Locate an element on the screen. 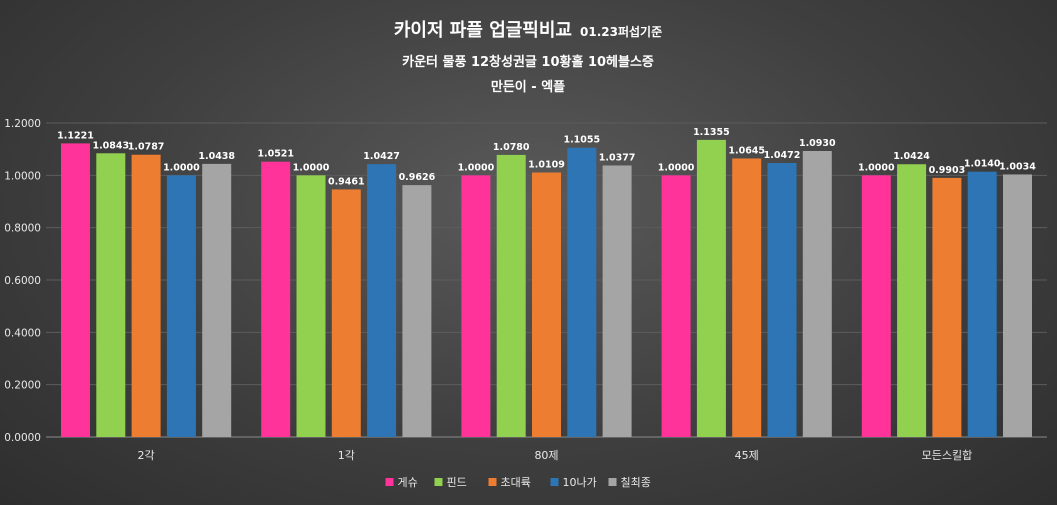  chart-title: 카이저 파플 업글픽비교 01.23퍼섭기준 is located at coordinates (528, 30).